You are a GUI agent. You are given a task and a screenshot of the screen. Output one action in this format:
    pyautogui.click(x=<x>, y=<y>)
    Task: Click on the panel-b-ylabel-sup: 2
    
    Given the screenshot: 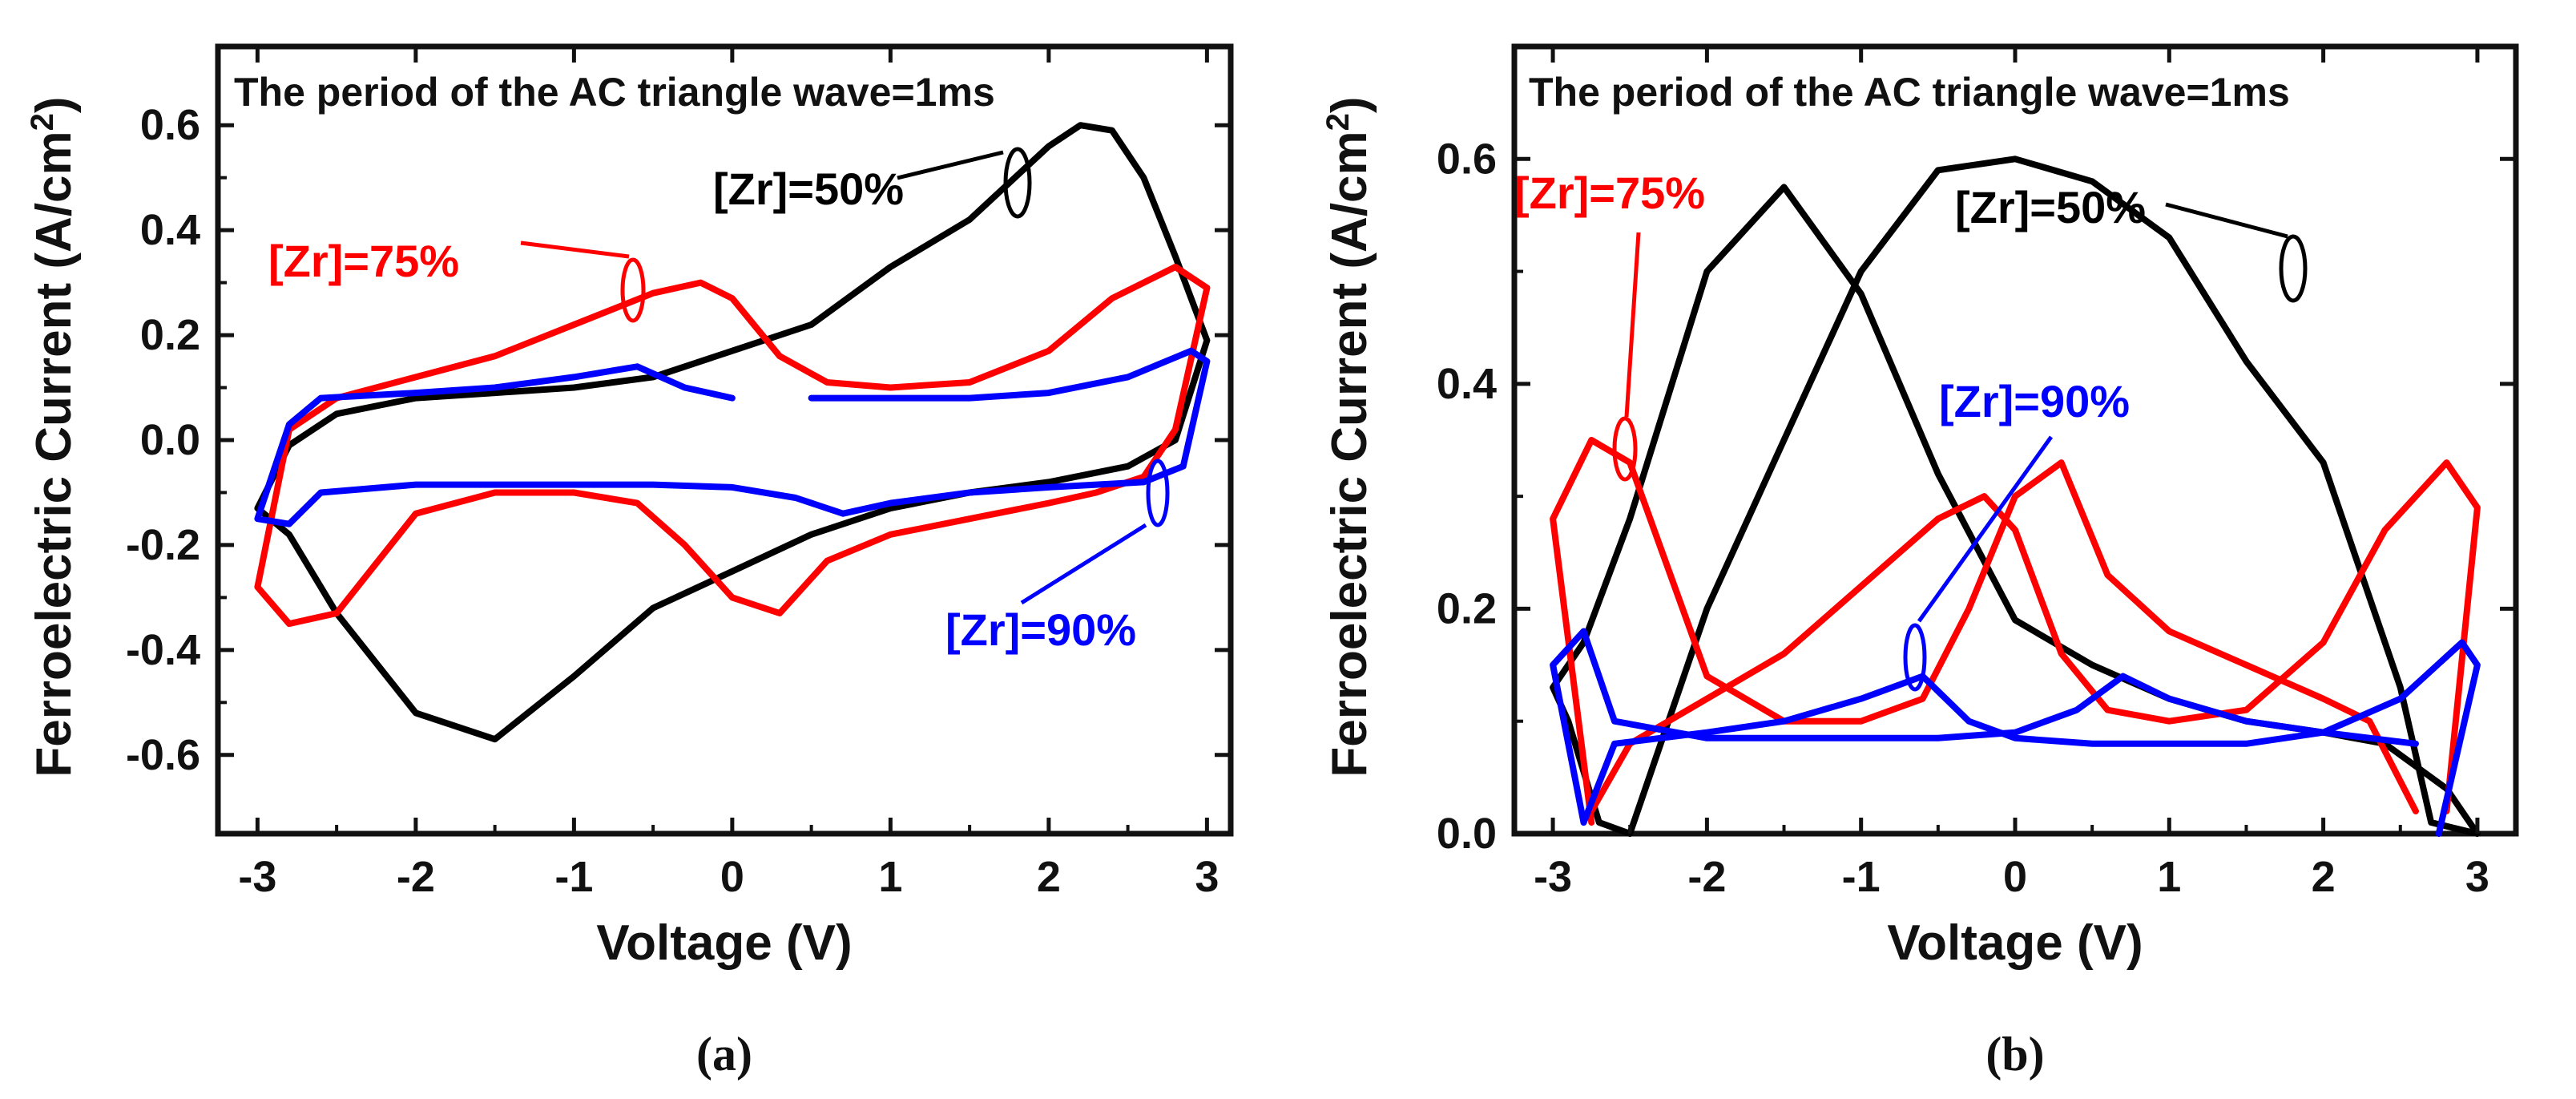 What is the action you would take?
    pyautogui.click(x=1338, y=122)
    